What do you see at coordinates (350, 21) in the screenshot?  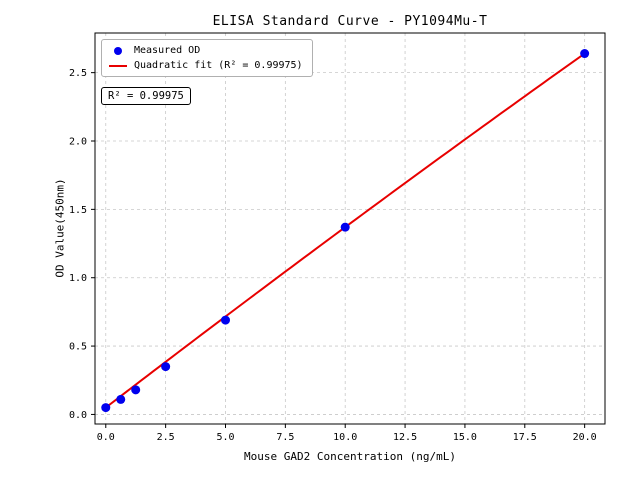 I see `chart-title: ELISA Standard Curve - PY1094Mu-T` at bounding box center [350, 21].